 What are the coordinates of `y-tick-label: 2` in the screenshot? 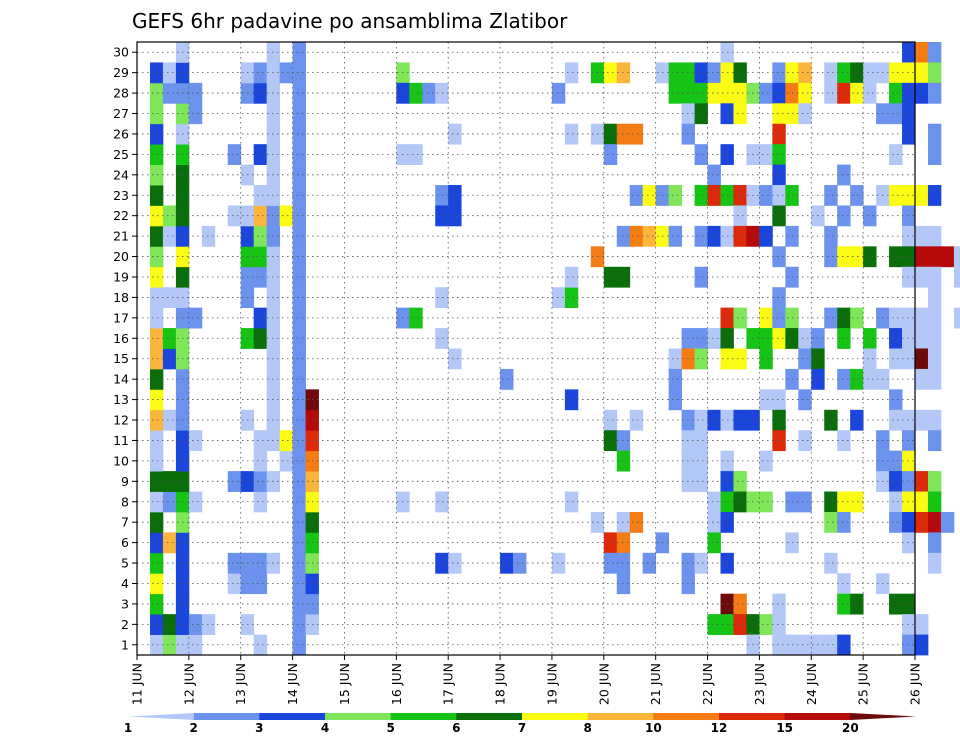 It's located at (125, 624).